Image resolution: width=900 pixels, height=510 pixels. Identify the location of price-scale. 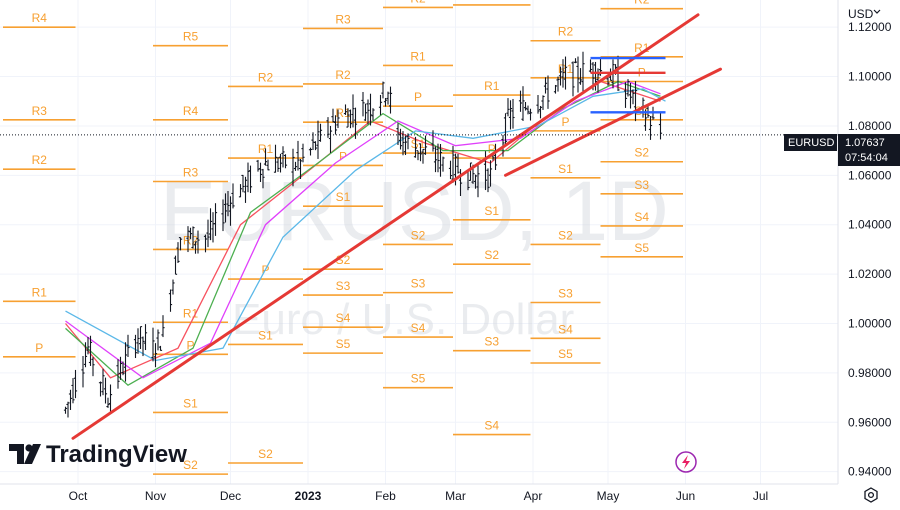
(869, 242).